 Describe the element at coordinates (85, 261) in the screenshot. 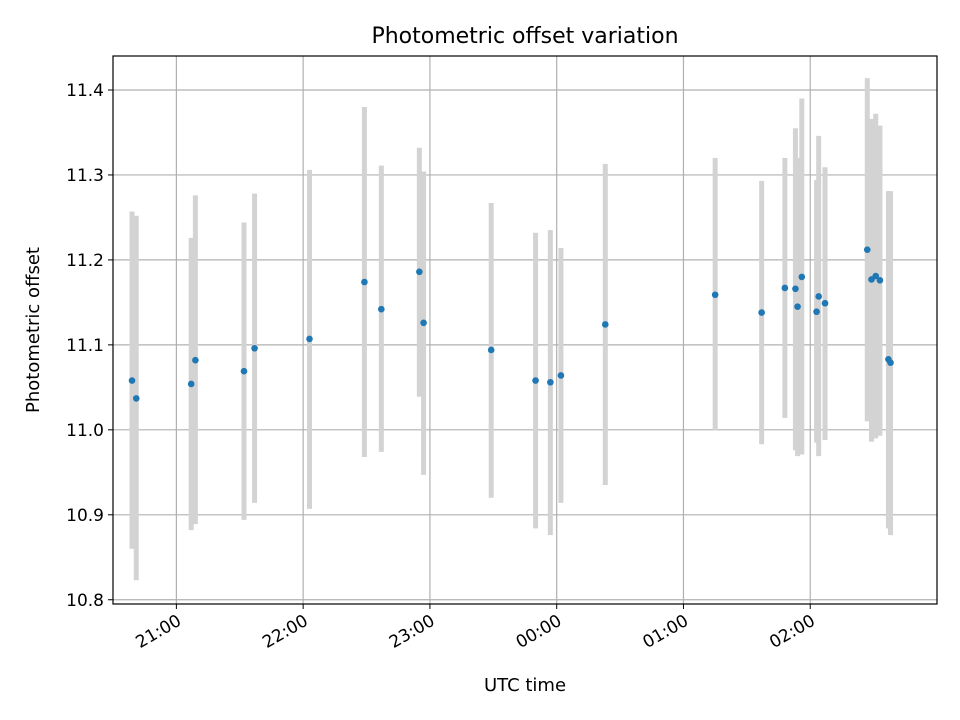

I see `y-tick-label: 11.2` at that location.